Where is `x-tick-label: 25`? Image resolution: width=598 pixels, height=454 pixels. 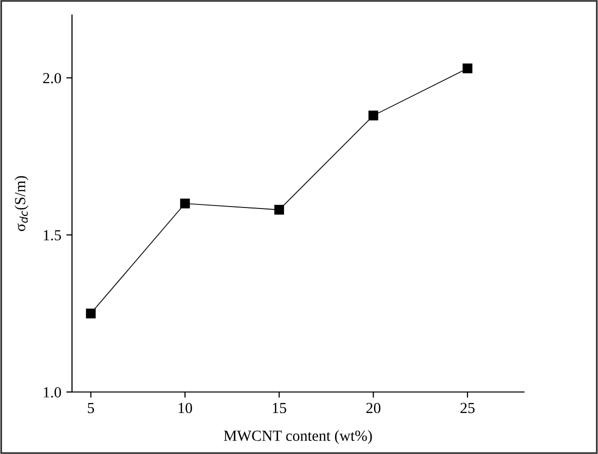 x-tick-label: 25 is located at coordinates (467, 408).